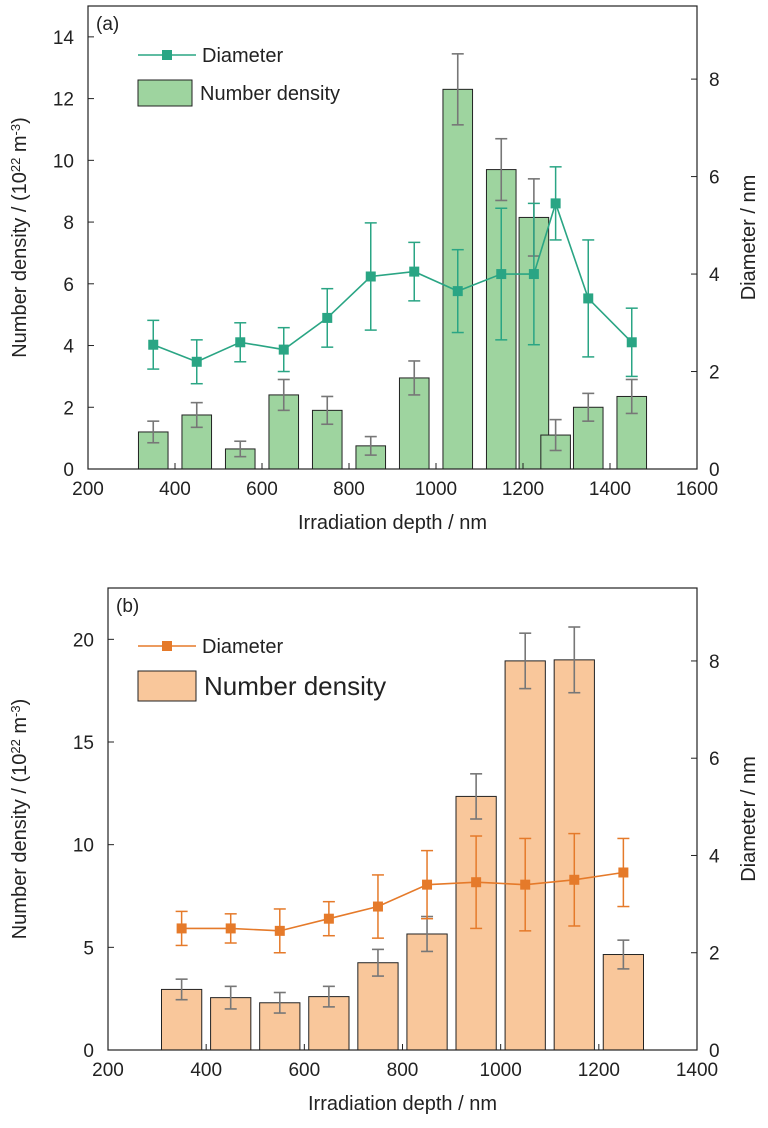 Image resolution: width=768 pixels, height=1128 pixels. What do you see at coordinates (68, 347) in the screenshot?
I see `y-left-tick-label: 4` at bounding box center [68, 347].